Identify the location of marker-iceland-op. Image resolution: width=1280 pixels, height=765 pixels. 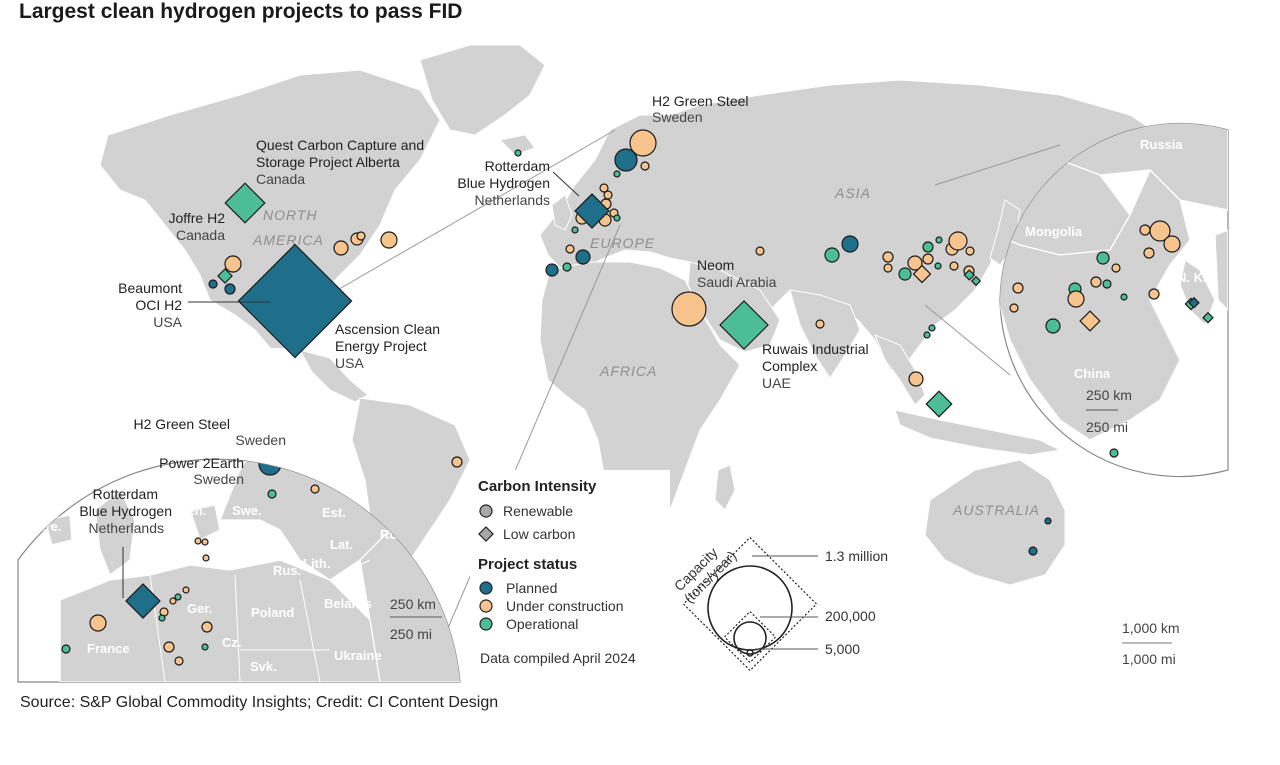
(518, 153).